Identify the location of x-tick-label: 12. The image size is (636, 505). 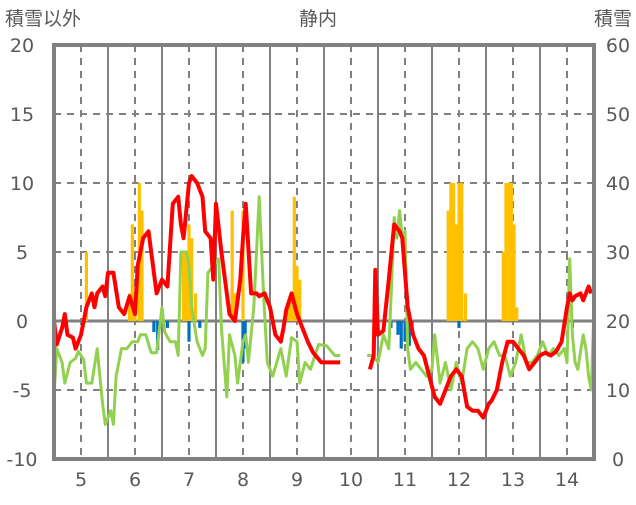
(459, 480).